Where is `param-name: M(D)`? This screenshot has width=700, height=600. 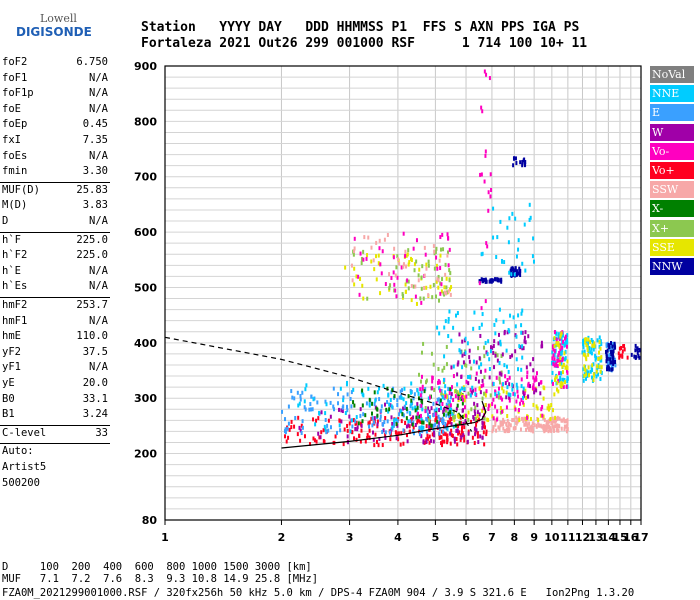 param-name: M(D) is located at coordinates (15, 205).